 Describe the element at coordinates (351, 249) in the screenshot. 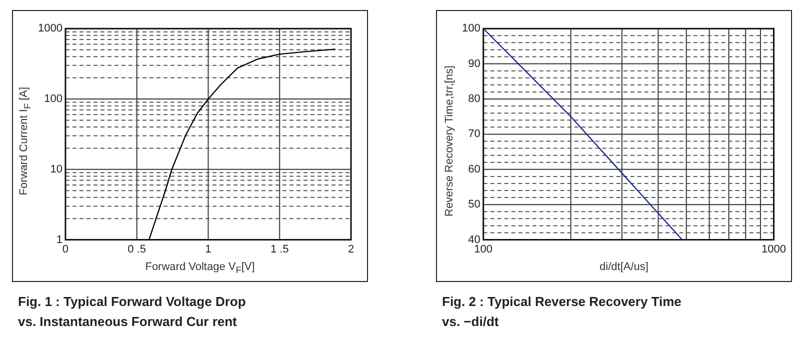

I see `x-tick-label: 2` at that location.